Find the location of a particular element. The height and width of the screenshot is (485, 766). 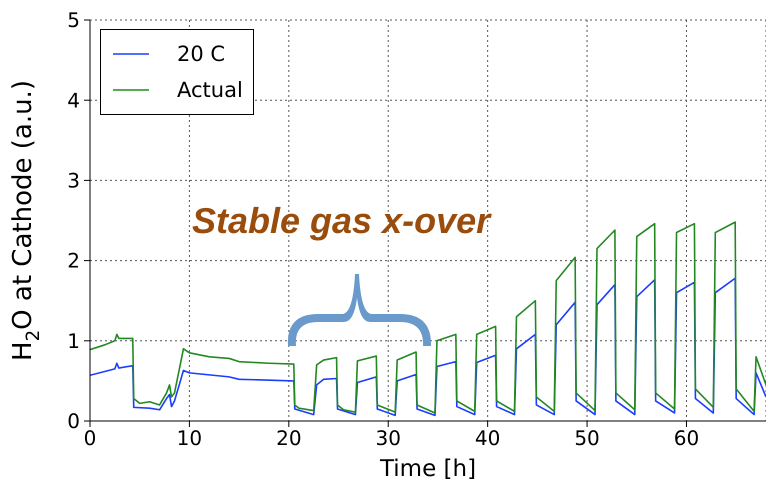

x-axis-title: Time [h] is located at coordinates (427, 469).